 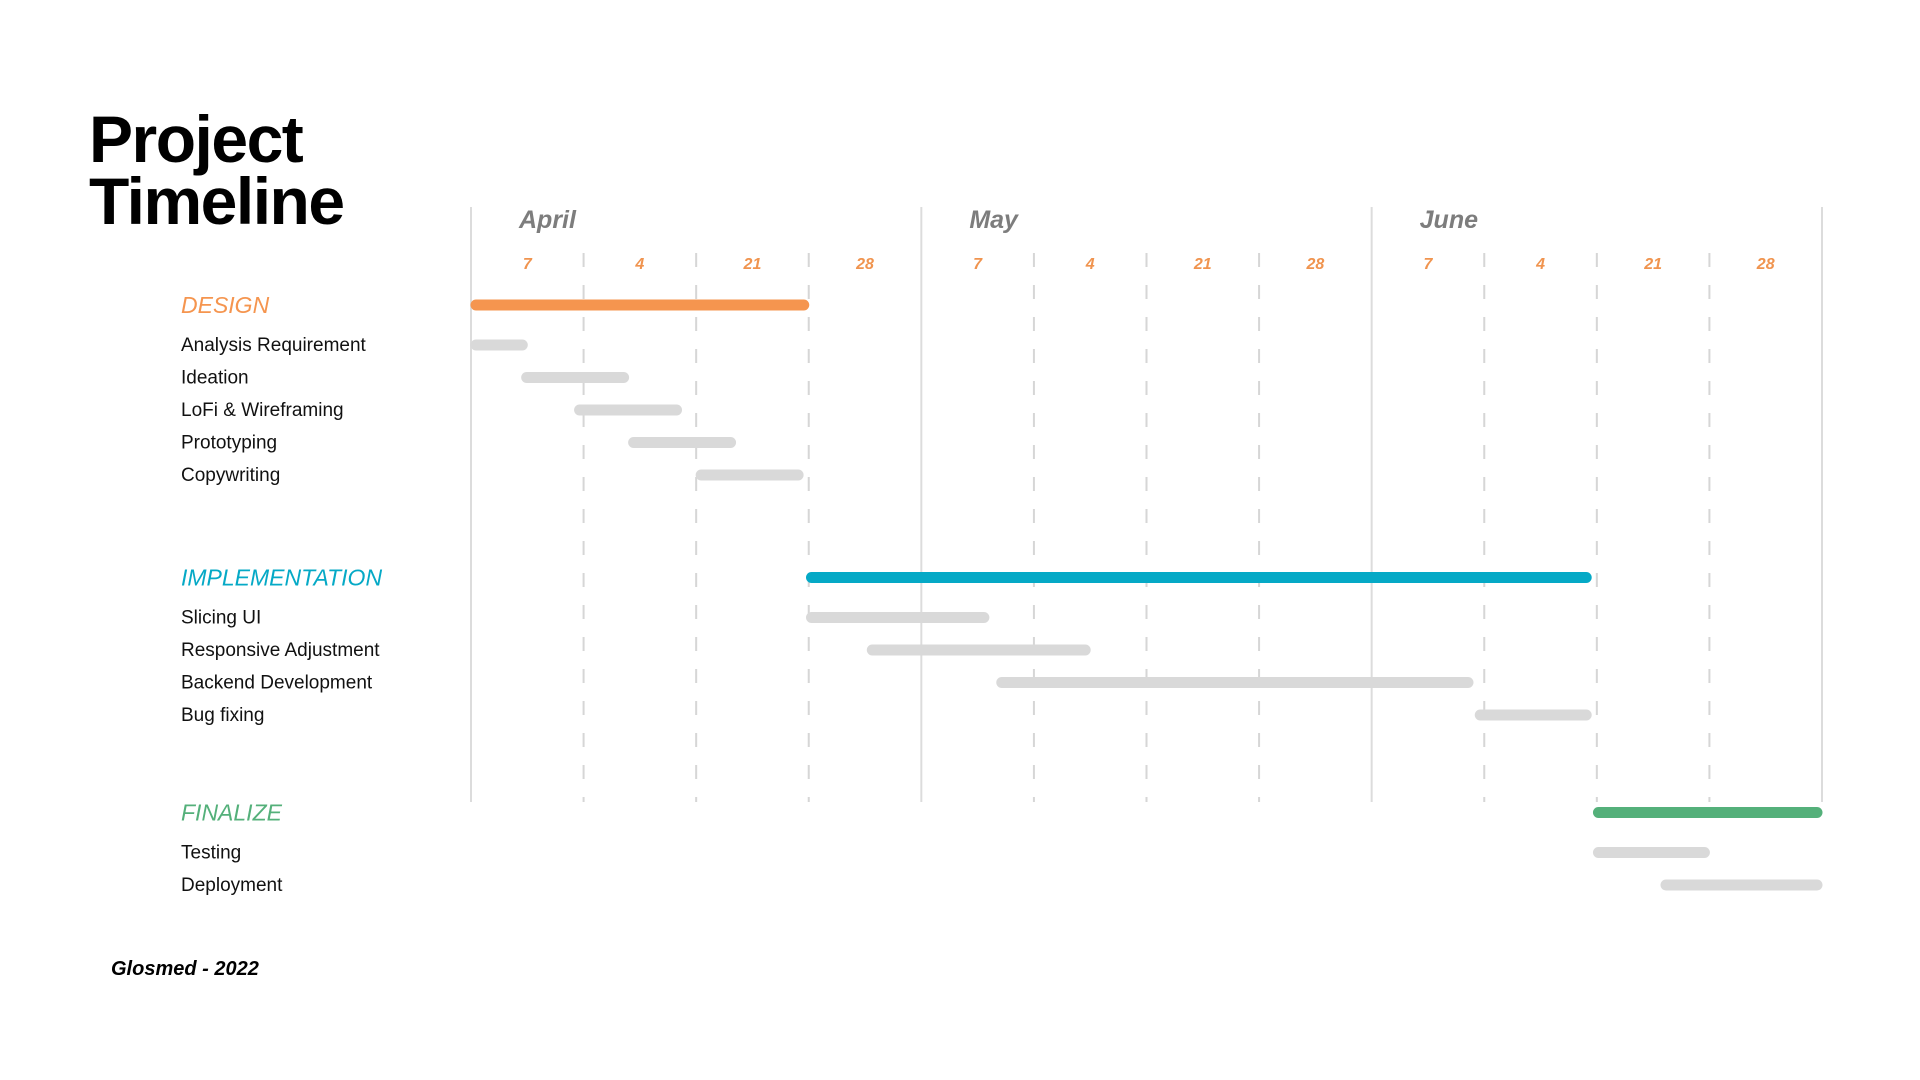 What do you see at coordinates (221, 618) in the screenshot?
I see `task-label: Slicing UI` at bounding box center [221, 618].